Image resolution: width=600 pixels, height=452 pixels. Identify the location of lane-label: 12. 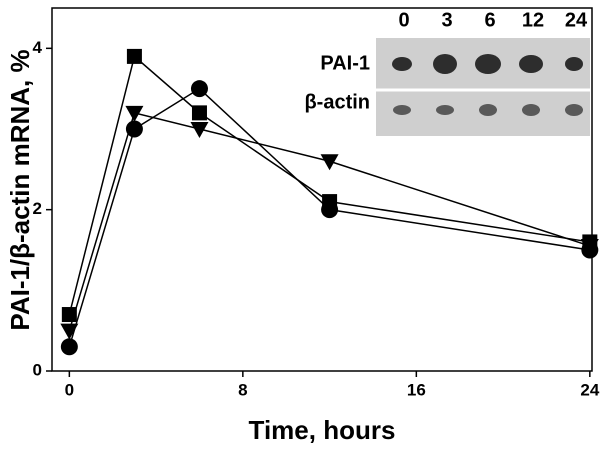
(533, 20).